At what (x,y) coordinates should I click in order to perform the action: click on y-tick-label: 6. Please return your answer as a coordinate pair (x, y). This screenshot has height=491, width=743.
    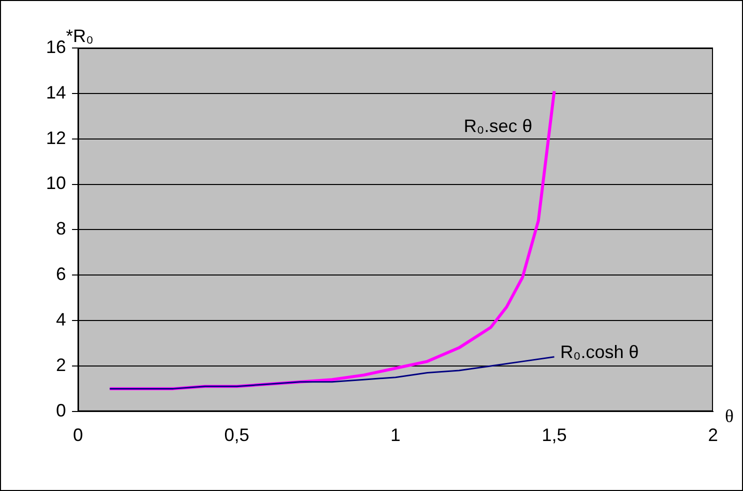
    Looking at the image, I should click on (61, 274).